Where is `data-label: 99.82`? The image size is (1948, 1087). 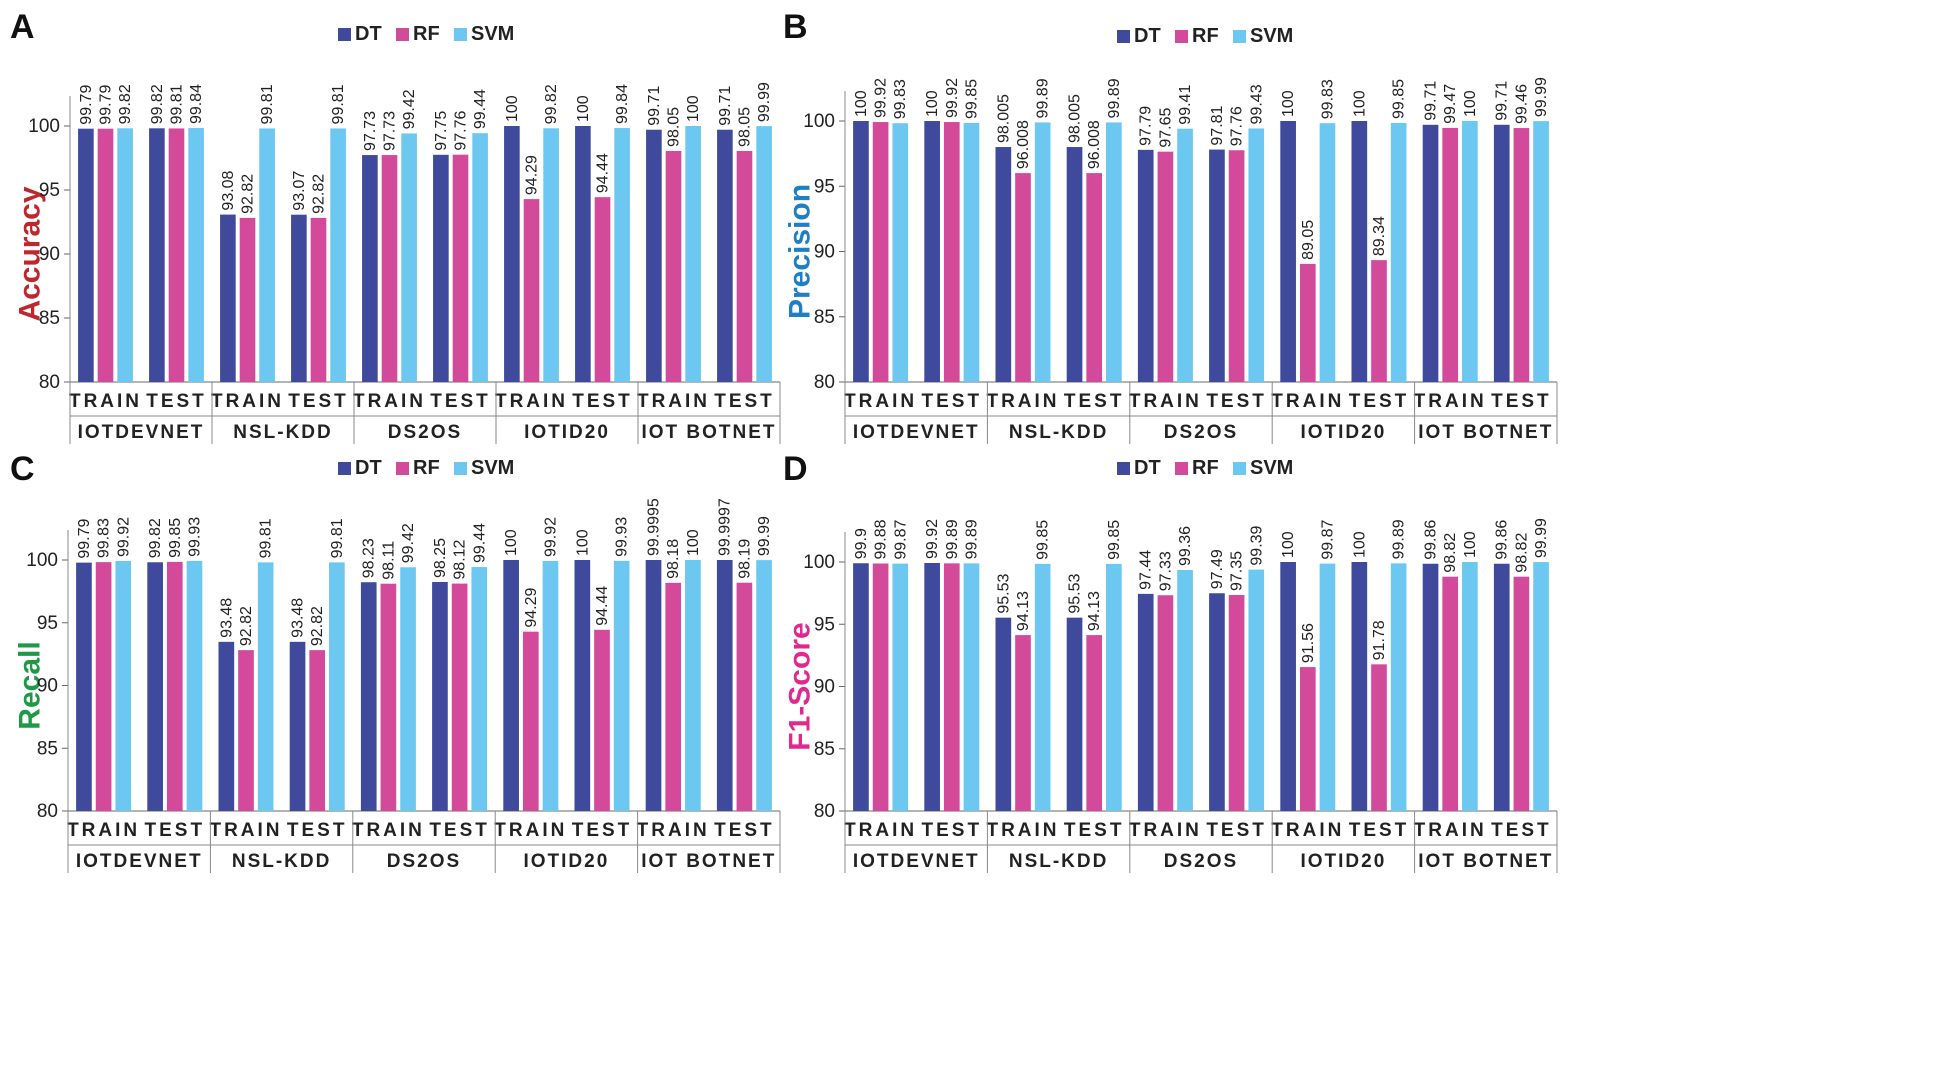 data-label: 99.82 is located at coordinates (157, 104).